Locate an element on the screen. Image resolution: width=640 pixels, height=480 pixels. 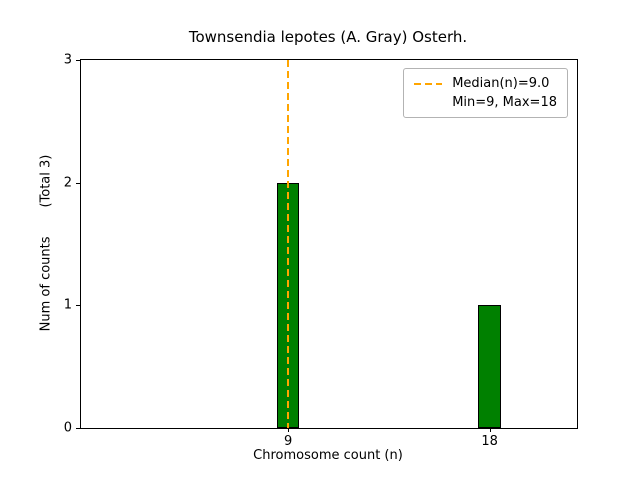
x-tick-label: 18 is located at coordinates (489, 441).